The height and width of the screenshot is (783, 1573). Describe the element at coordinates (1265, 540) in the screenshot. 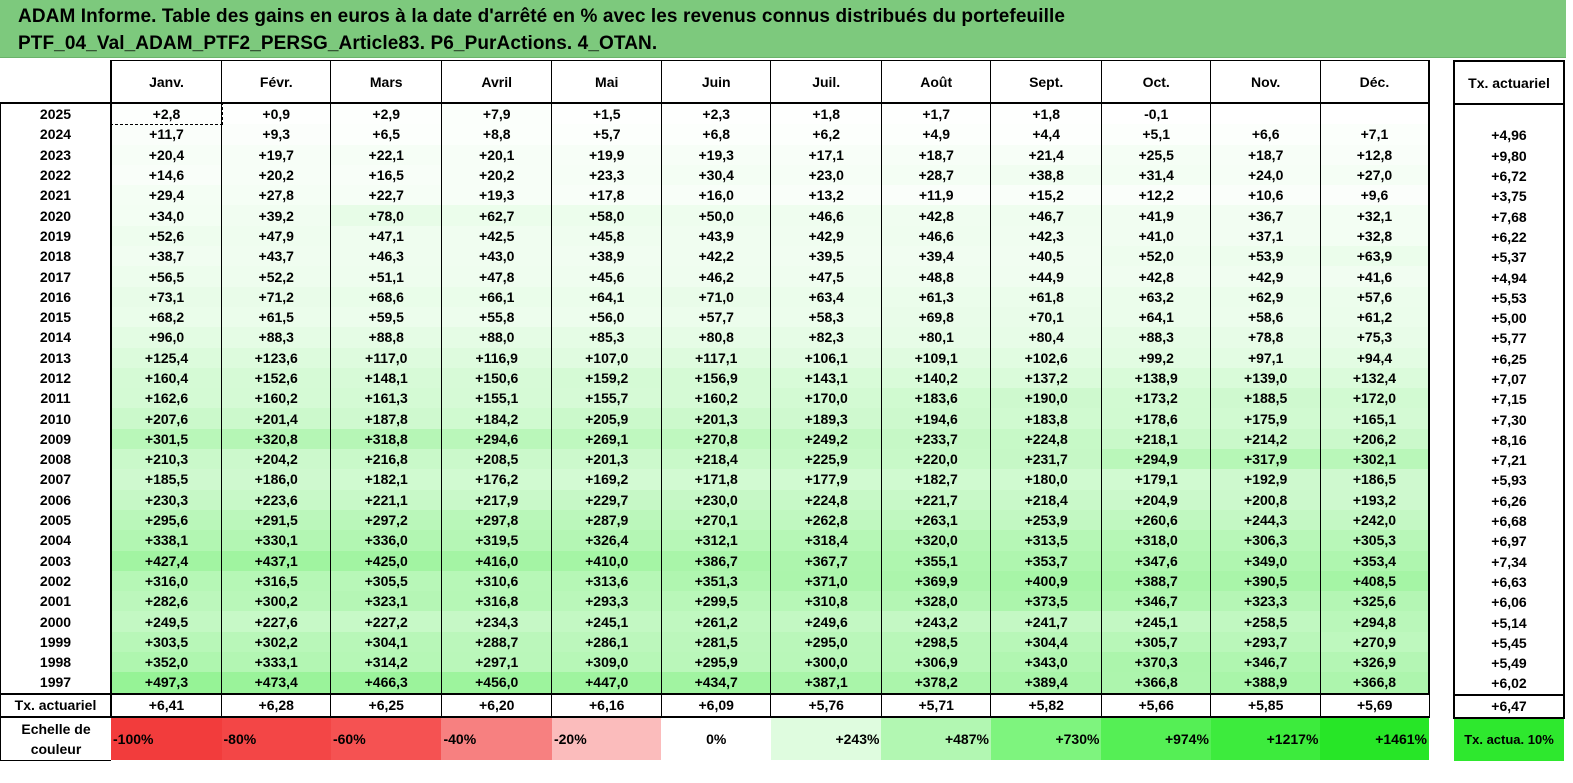

I see `gain-cell: +306,3` at that location.